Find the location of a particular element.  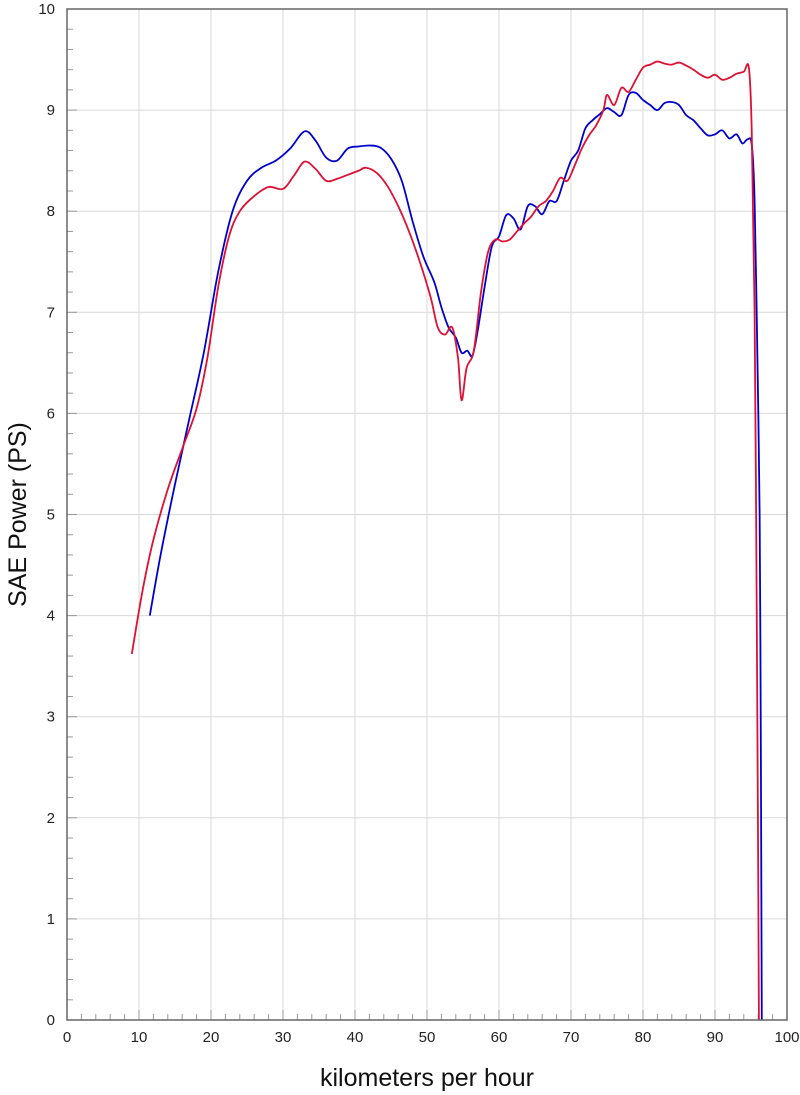

y-tick-label: 9 is located at coordinates (51, 110).